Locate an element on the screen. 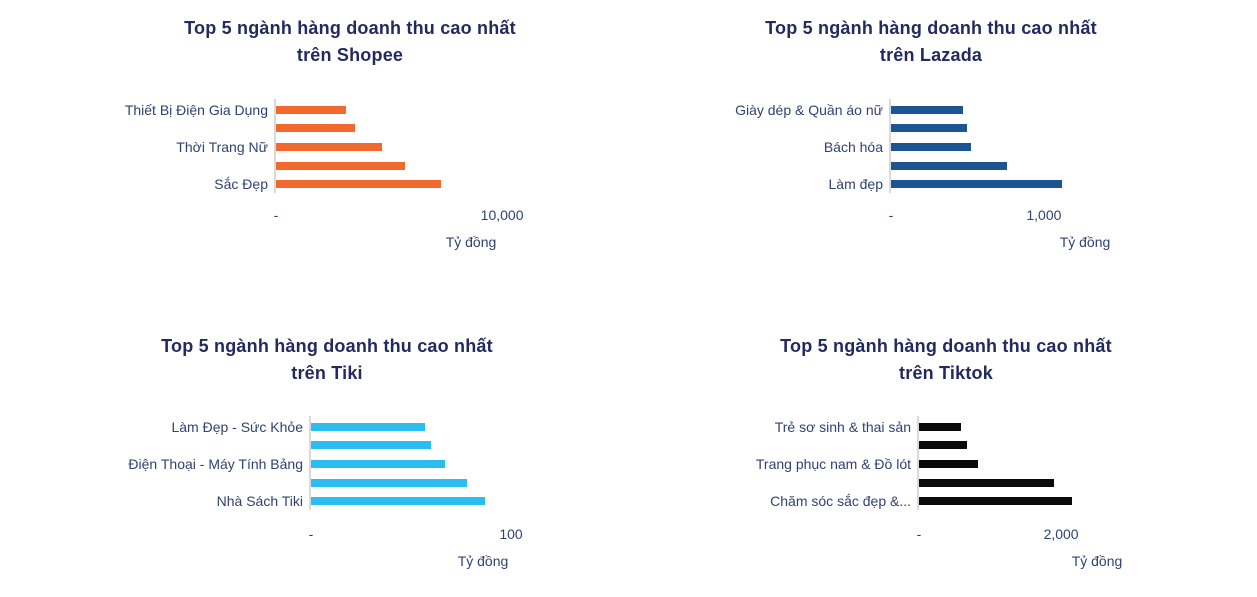  x-tick-label: 1,000 is located at coordinates (1044, 215).